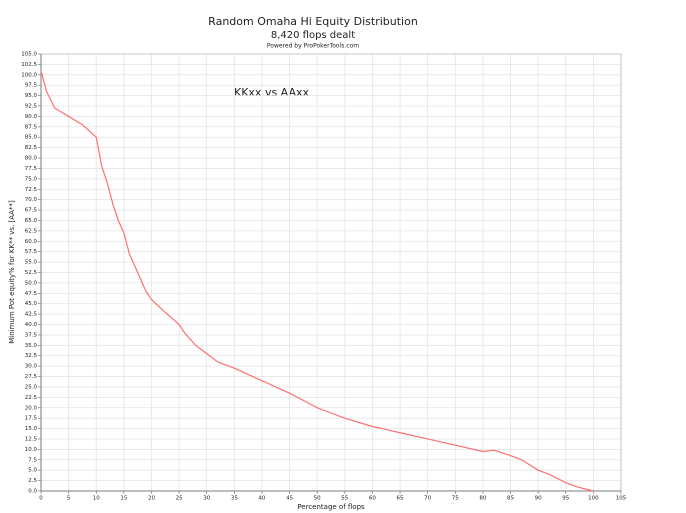 The image size is (686, 513). Describe the element at coordinates (31, 107) in the screenshot. I see `y-tick-label: 92.5` at that location.